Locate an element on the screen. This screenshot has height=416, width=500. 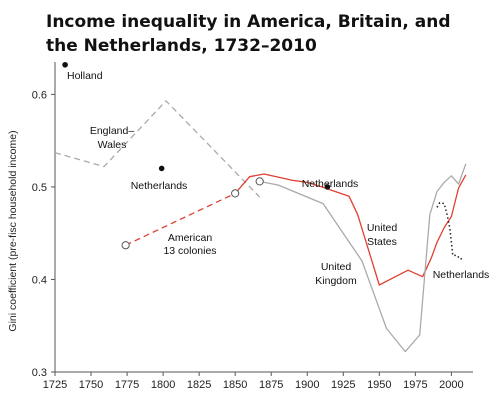
annotation-label: American is located at coordinates (190, 238).